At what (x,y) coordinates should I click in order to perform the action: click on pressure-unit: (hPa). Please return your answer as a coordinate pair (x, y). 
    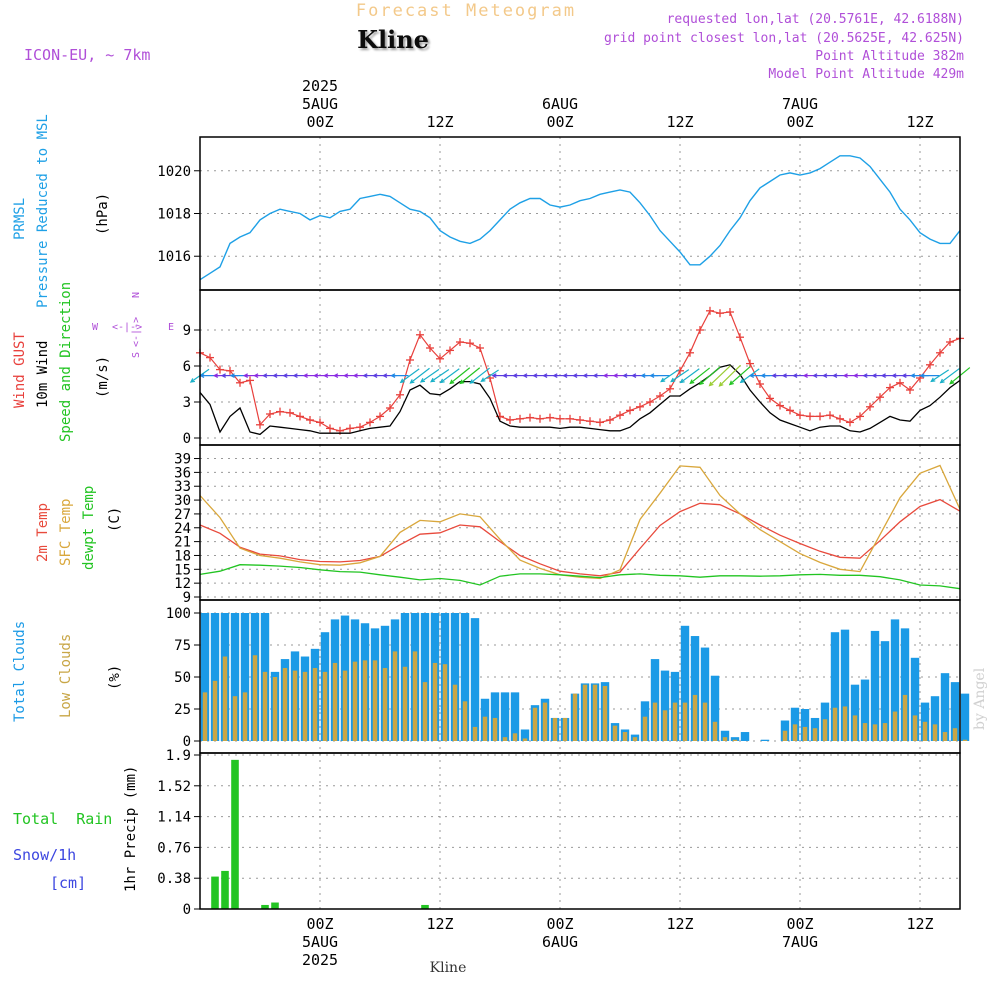
    Looking at the image, I should click on (103, 214).